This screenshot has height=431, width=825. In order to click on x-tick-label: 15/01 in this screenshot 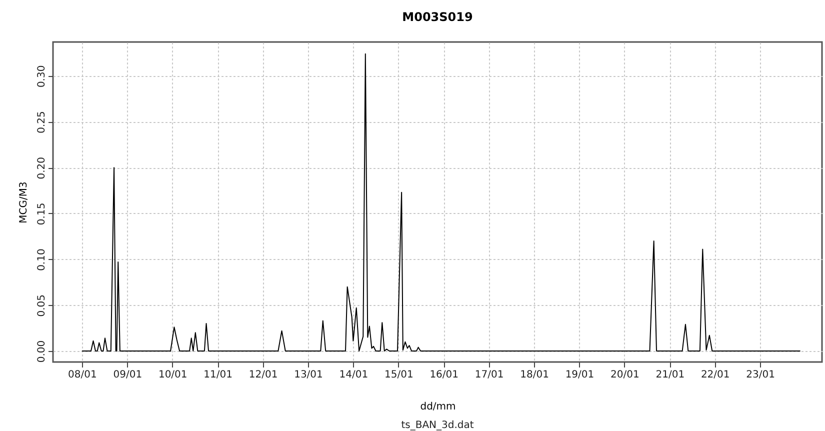, I will do `click(399, 375)`.